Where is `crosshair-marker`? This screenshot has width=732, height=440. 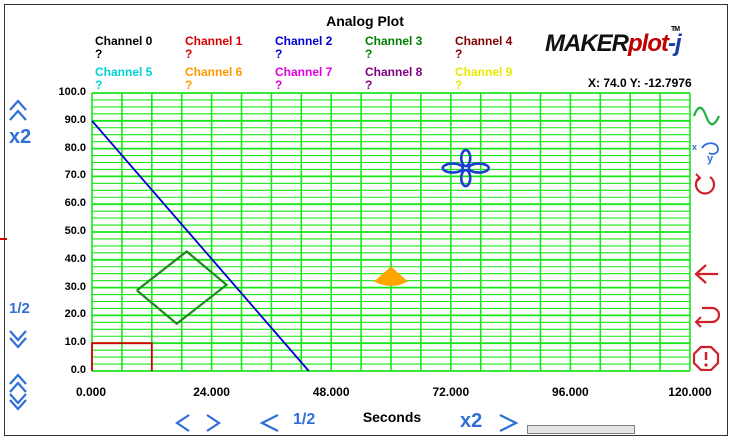 crosshair-marker is located at coordinates (466, 168).